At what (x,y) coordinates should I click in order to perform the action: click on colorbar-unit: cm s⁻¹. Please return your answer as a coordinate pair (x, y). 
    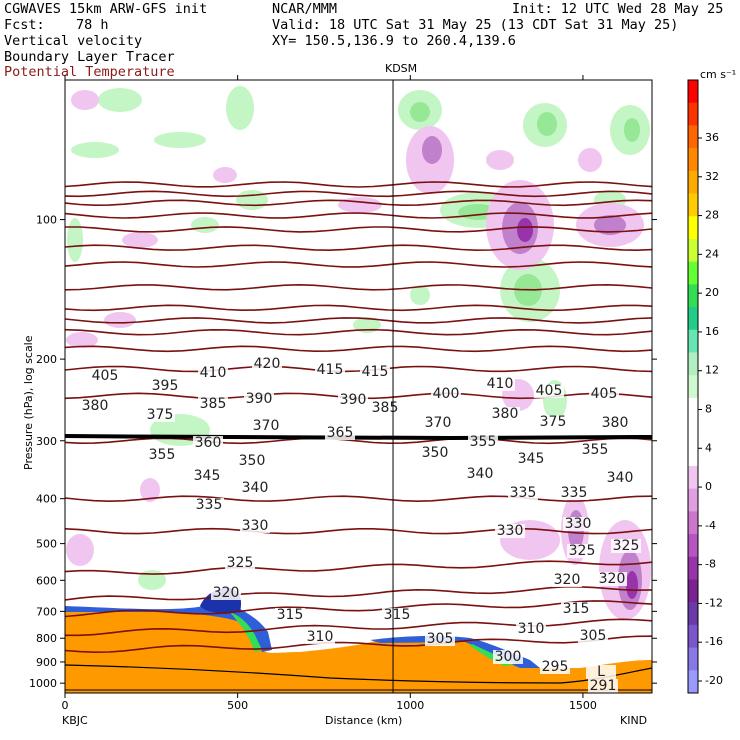
    Looking at the image, I should click on (718, 74).